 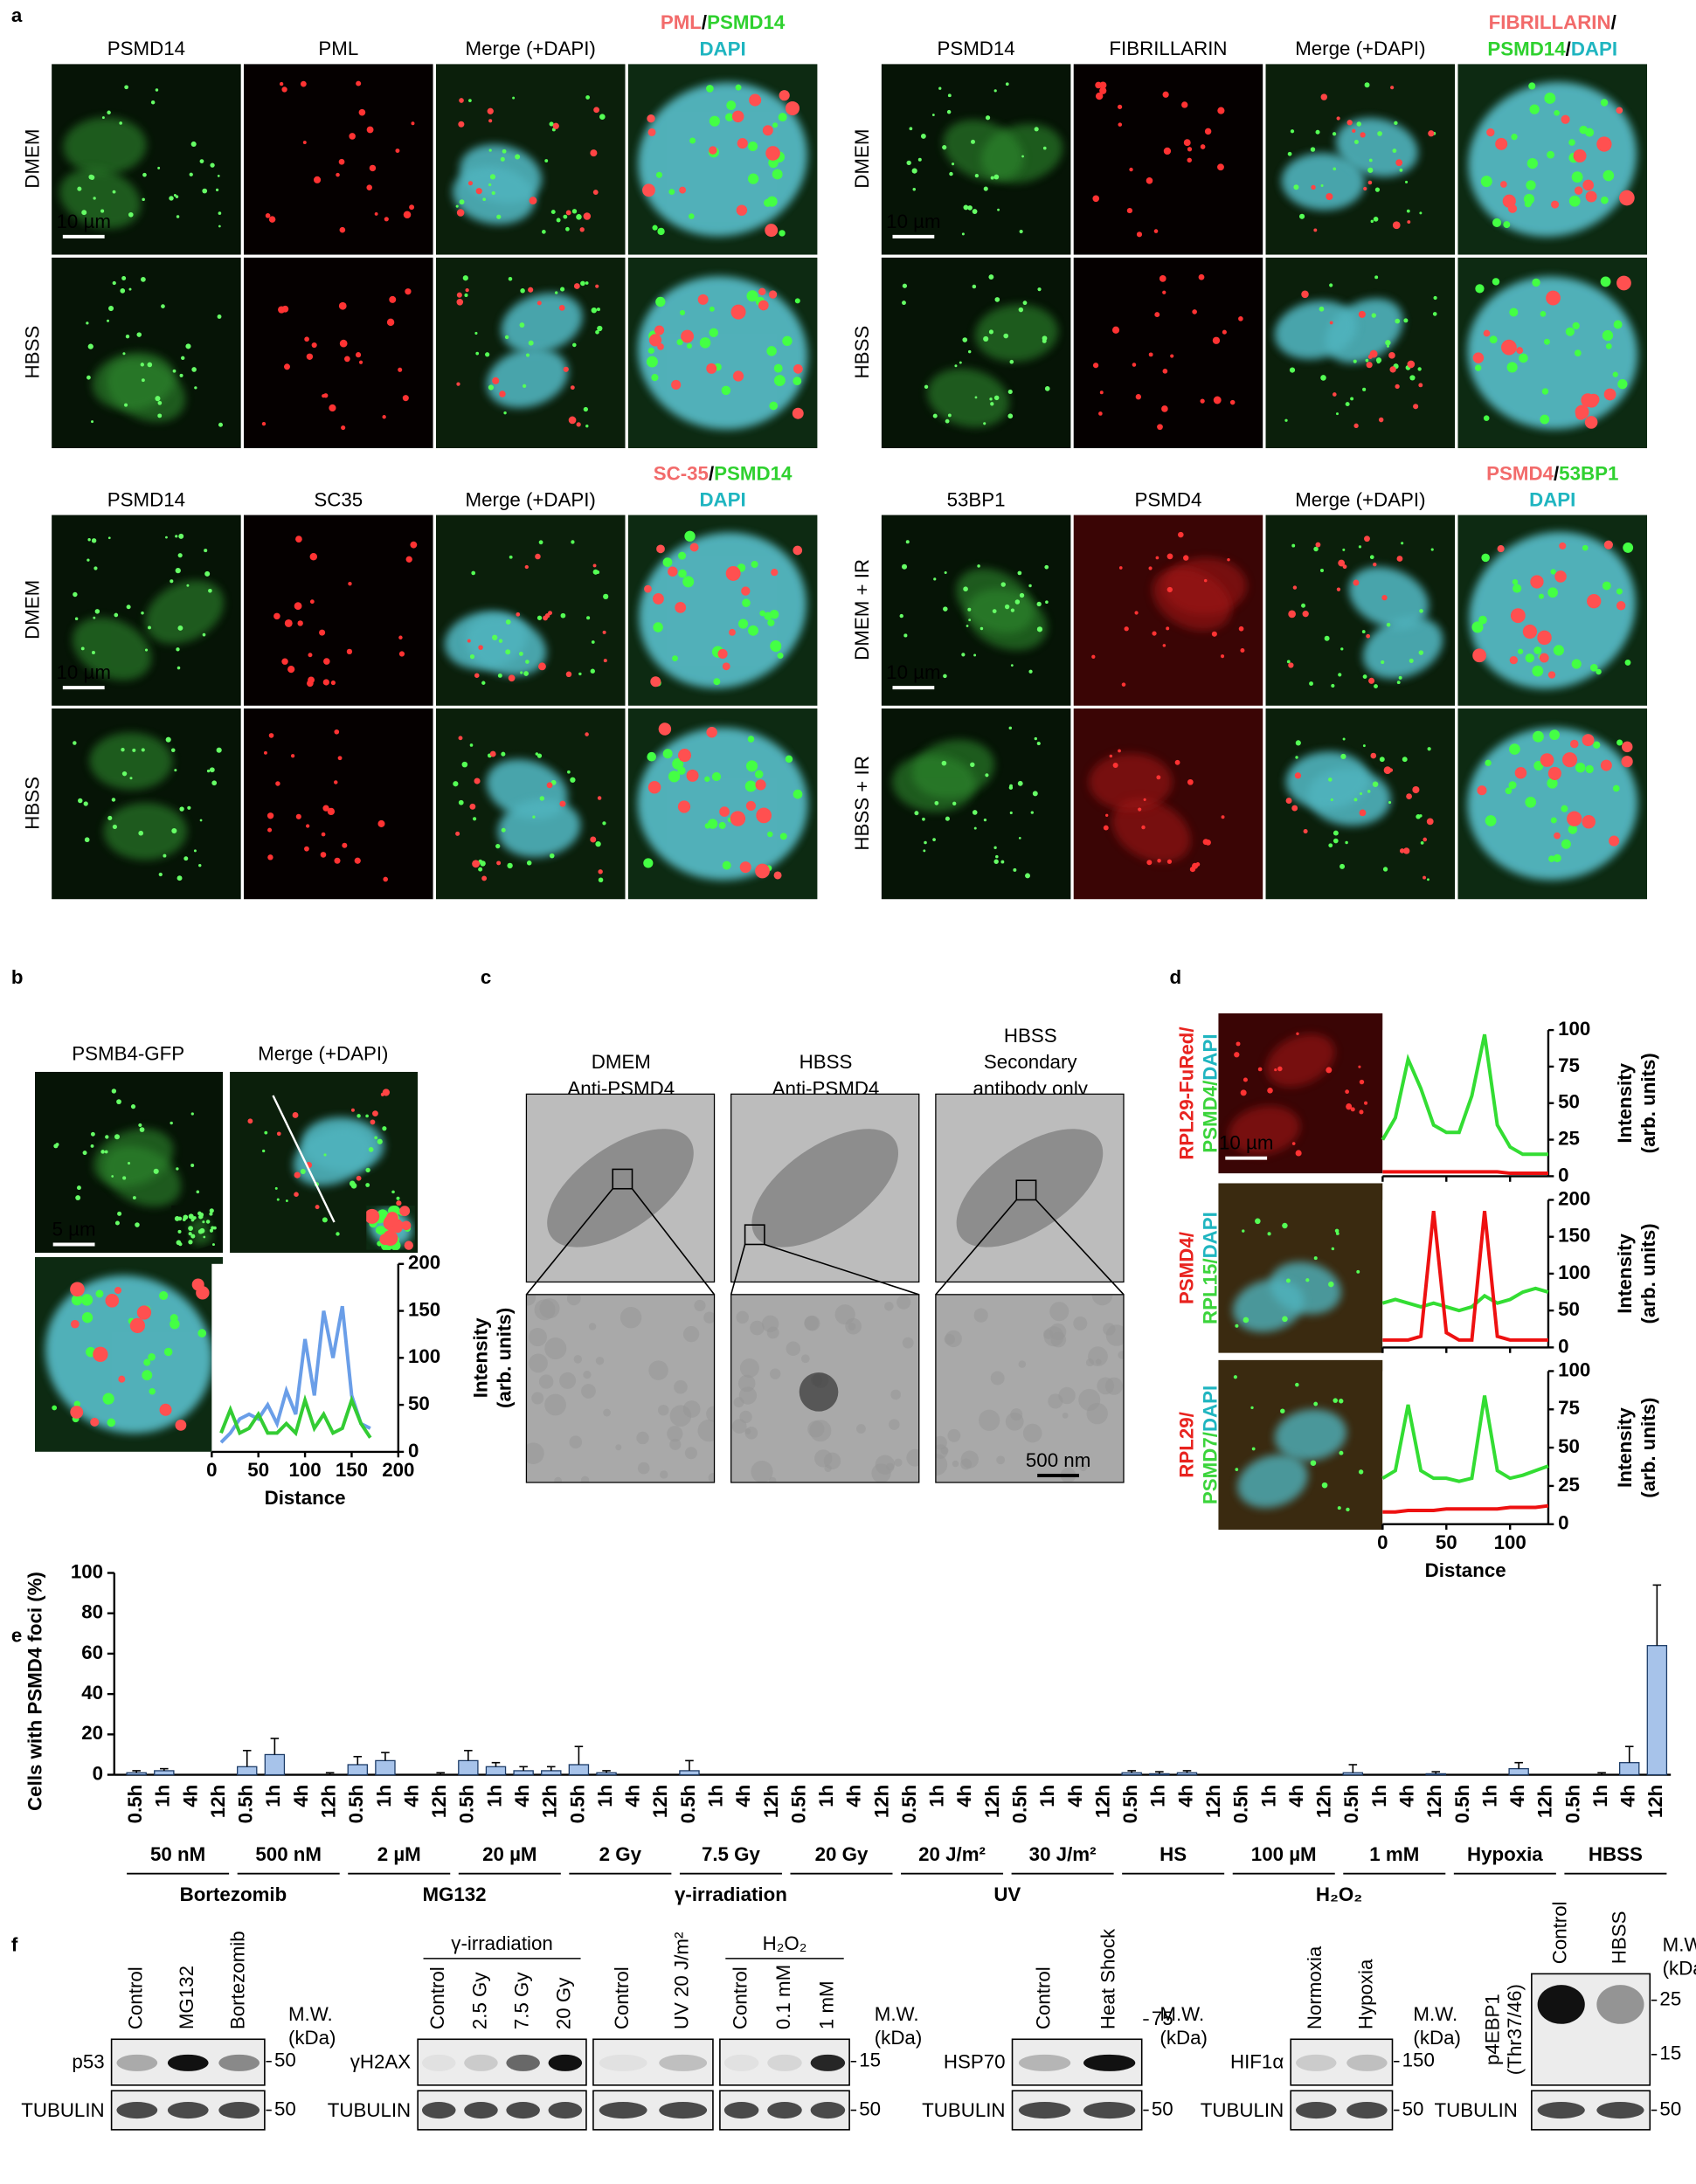 I want to click on bar, so click(x=1629, y=1769).